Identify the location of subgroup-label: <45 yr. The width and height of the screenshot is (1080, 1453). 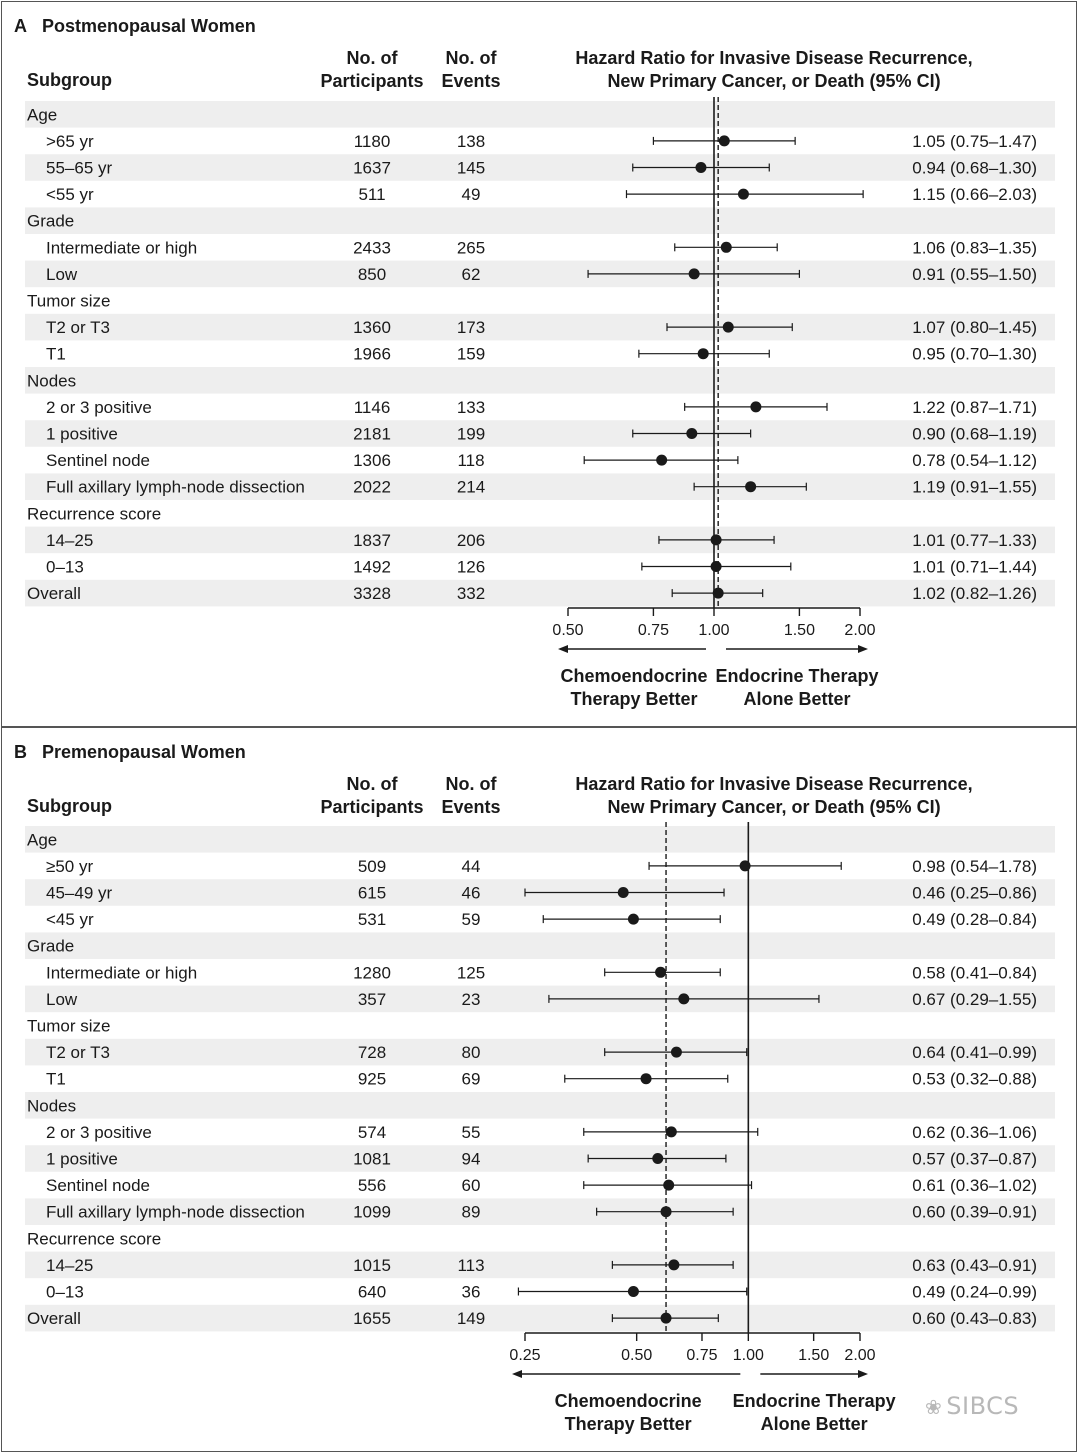
(70, 919).